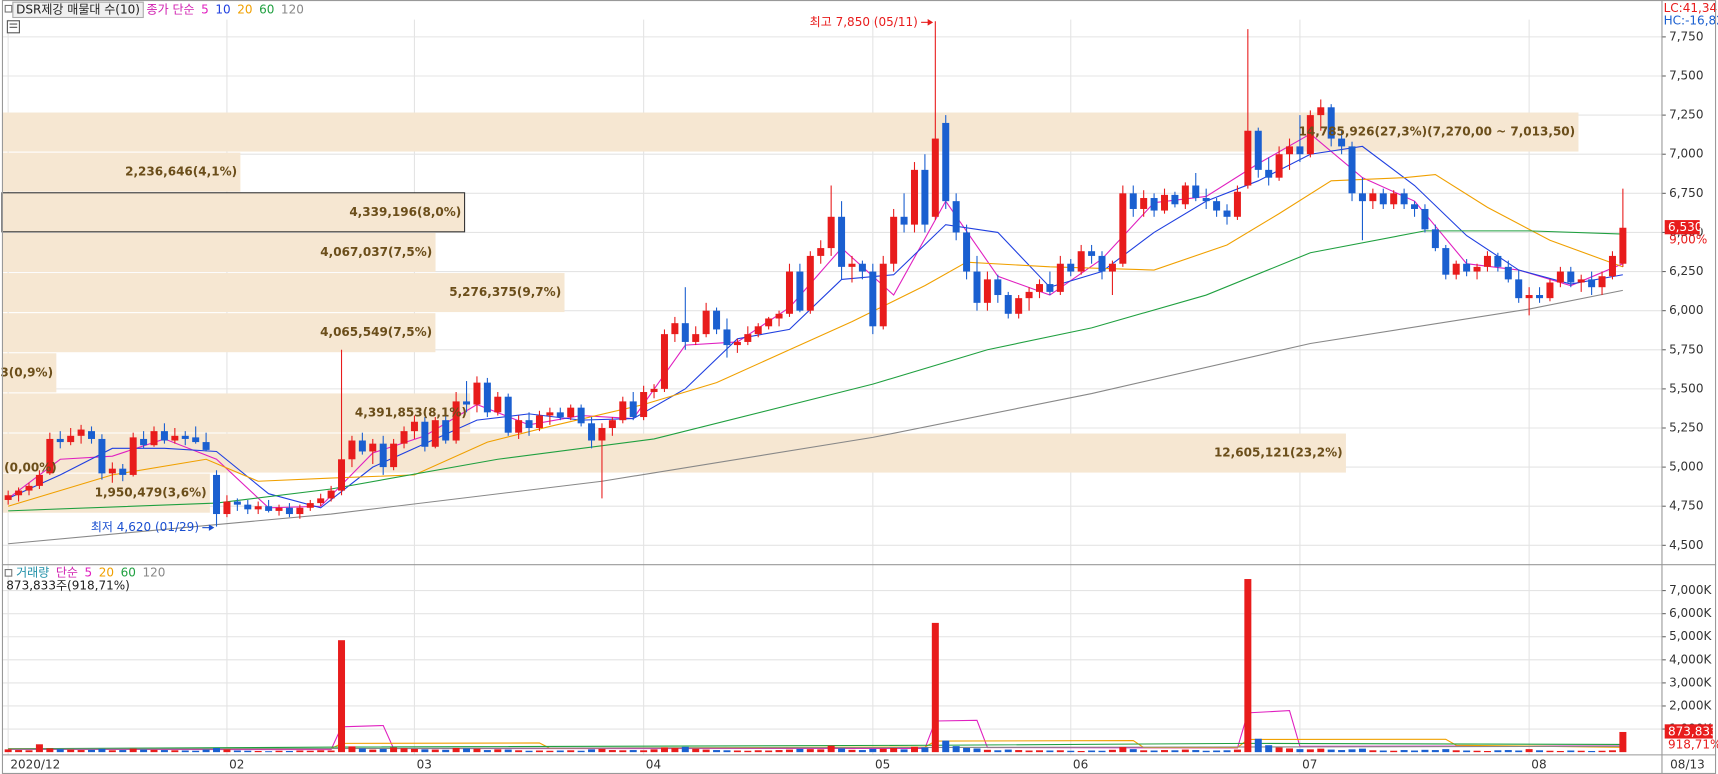  Describe the element at coordinates (1686, 115) in the screenshot. I see `y-tick-label: 7,250` at that location.